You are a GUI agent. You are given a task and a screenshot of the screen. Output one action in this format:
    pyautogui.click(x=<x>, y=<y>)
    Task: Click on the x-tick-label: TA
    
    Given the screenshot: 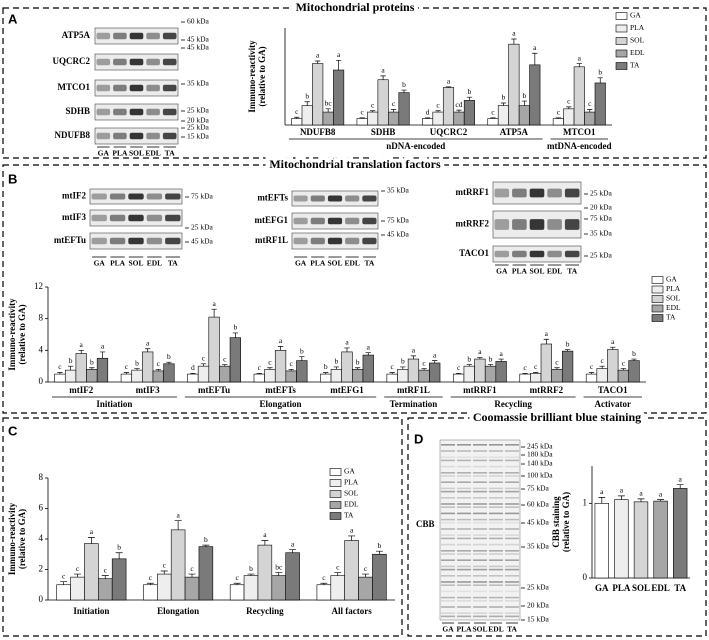 What is the action you would take?
    pyautogui.click(x=680, y=588)
    